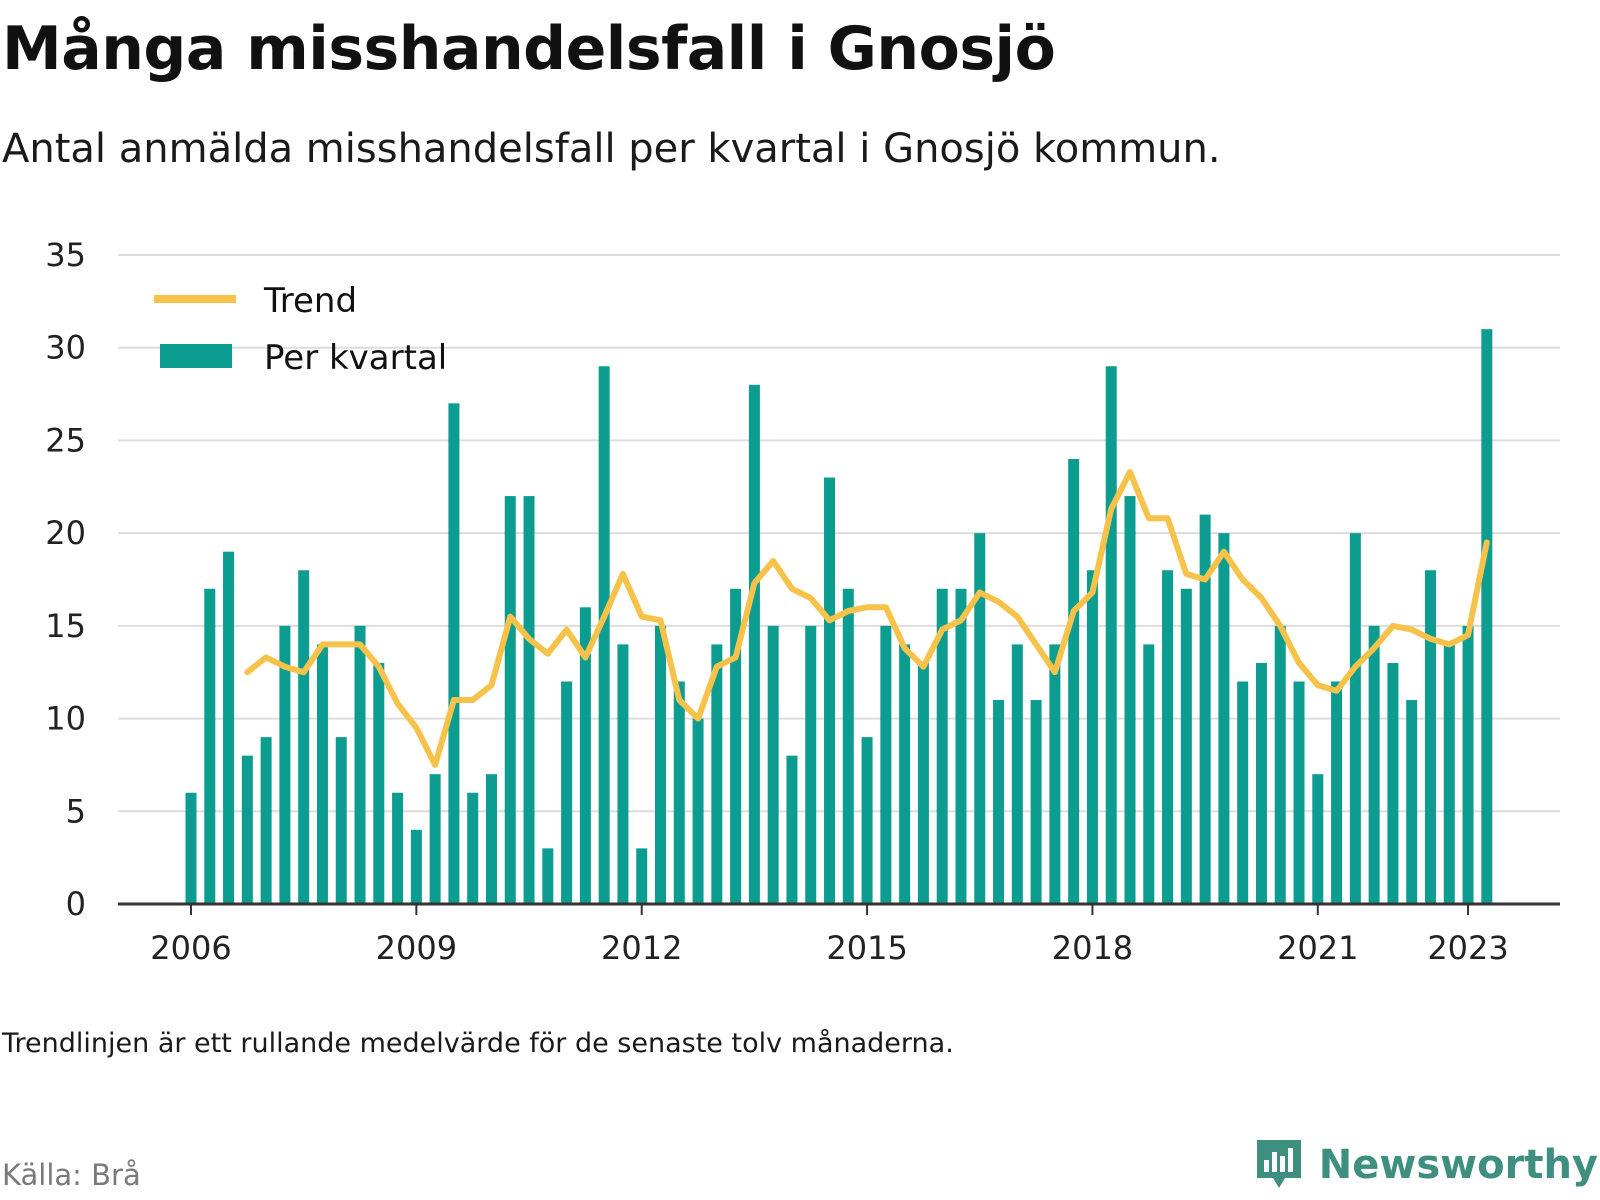 The height and width of the screenshot is (1200, 1600). Describe the element at coordinates (529, 49) in the screenshot. I see `chart-title: Många misshandelsfall i Gnosjö` at that location.